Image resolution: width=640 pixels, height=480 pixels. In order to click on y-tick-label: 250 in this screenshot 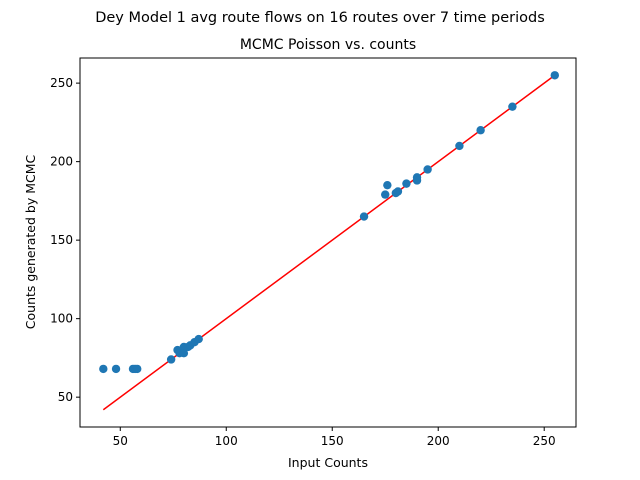, I will do `click(61, 83)`.